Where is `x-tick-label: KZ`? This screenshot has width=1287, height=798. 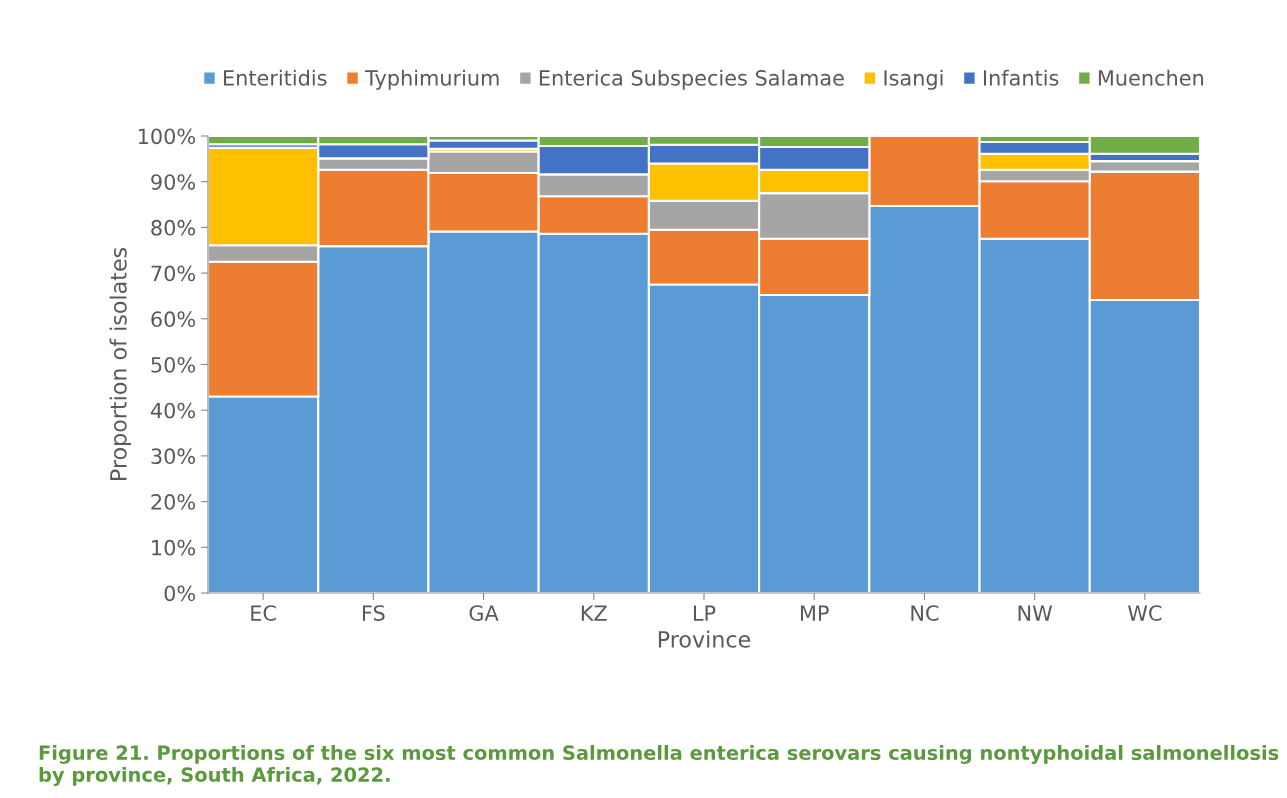
x-tick-label: KZ is located at coordinates (594, 613).